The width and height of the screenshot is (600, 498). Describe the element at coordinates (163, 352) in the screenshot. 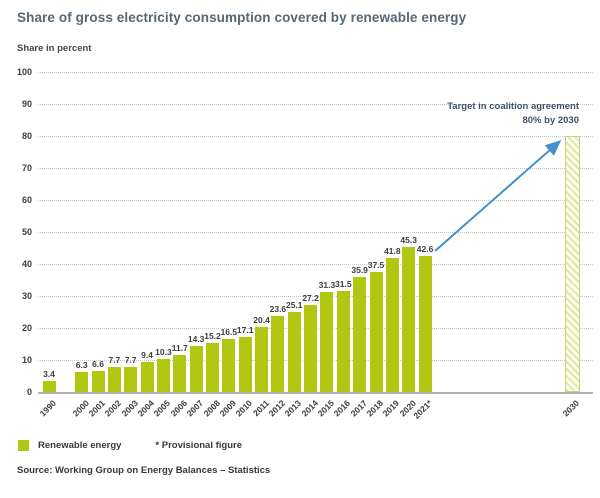

I see `bar-value-label: 10.3` at that location.